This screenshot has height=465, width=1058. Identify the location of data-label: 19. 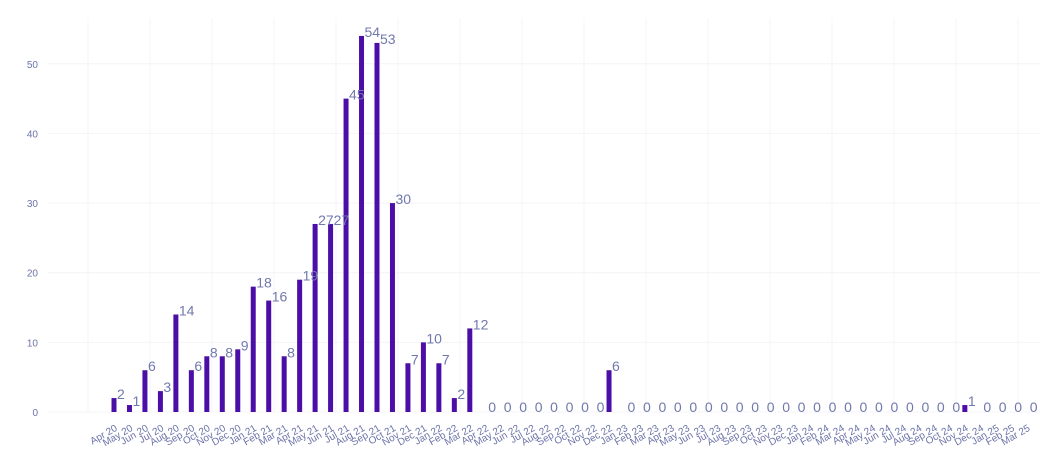
(311, 276).